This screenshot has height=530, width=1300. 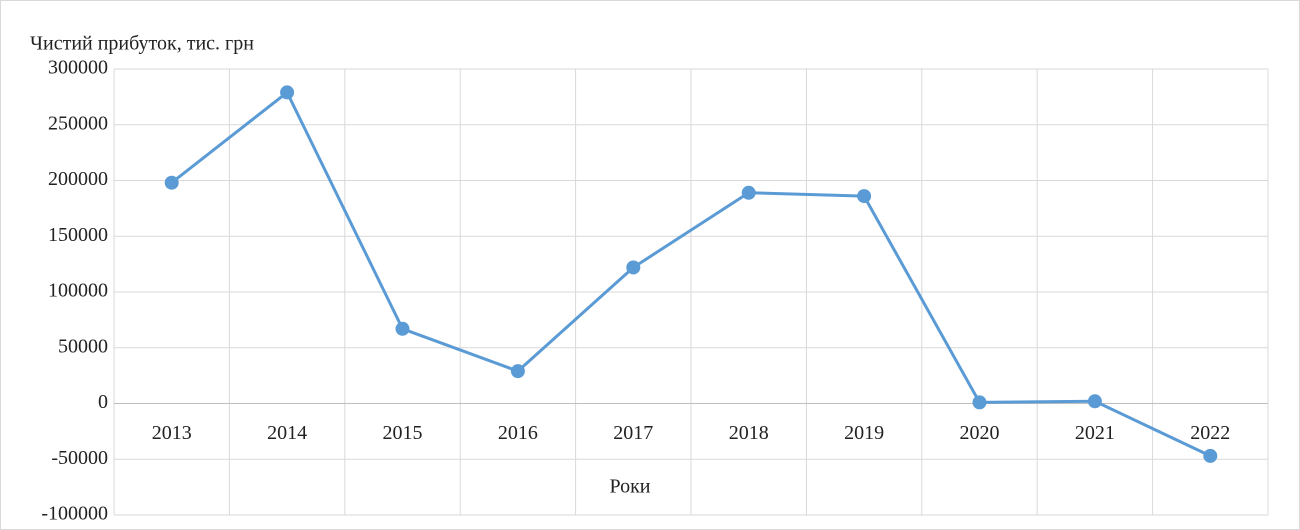 What do you see at coordinates (864, 433) in the screenshot?
I see `x-tick-label: 2019` at bounding box center [864, 433].